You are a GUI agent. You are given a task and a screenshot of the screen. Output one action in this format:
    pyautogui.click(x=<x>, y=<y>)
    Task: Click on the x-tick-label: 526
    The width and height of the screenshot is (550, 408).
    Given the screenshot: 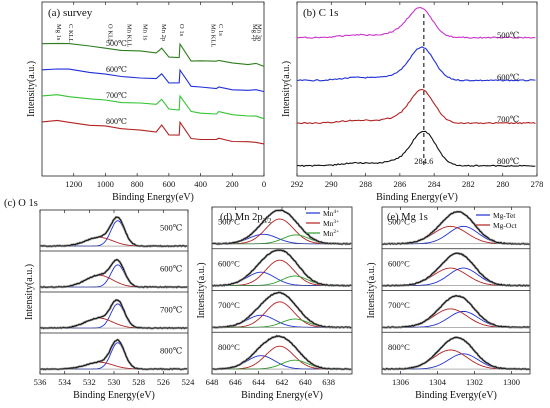 What is the action you would take?
    pyautogui.click(x=163, y=382)
    